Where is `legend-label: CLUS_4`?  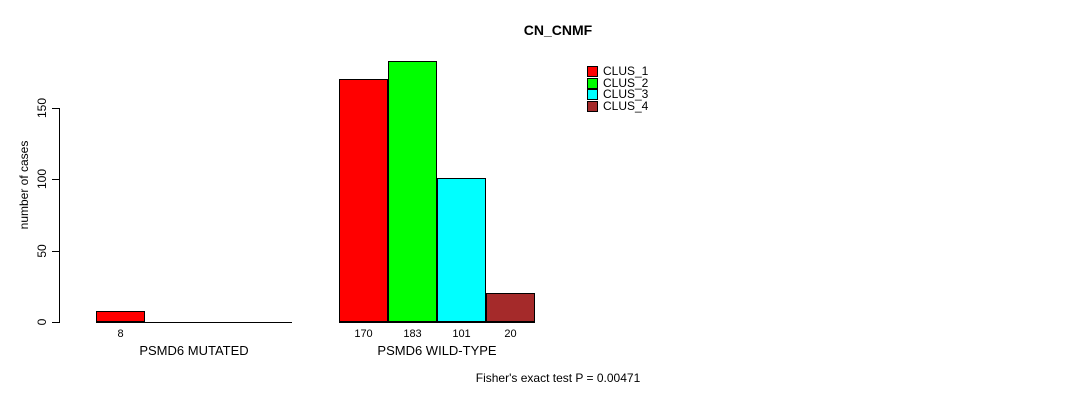
legend-label: CLUS_4 is located at coordinates (626, 106).